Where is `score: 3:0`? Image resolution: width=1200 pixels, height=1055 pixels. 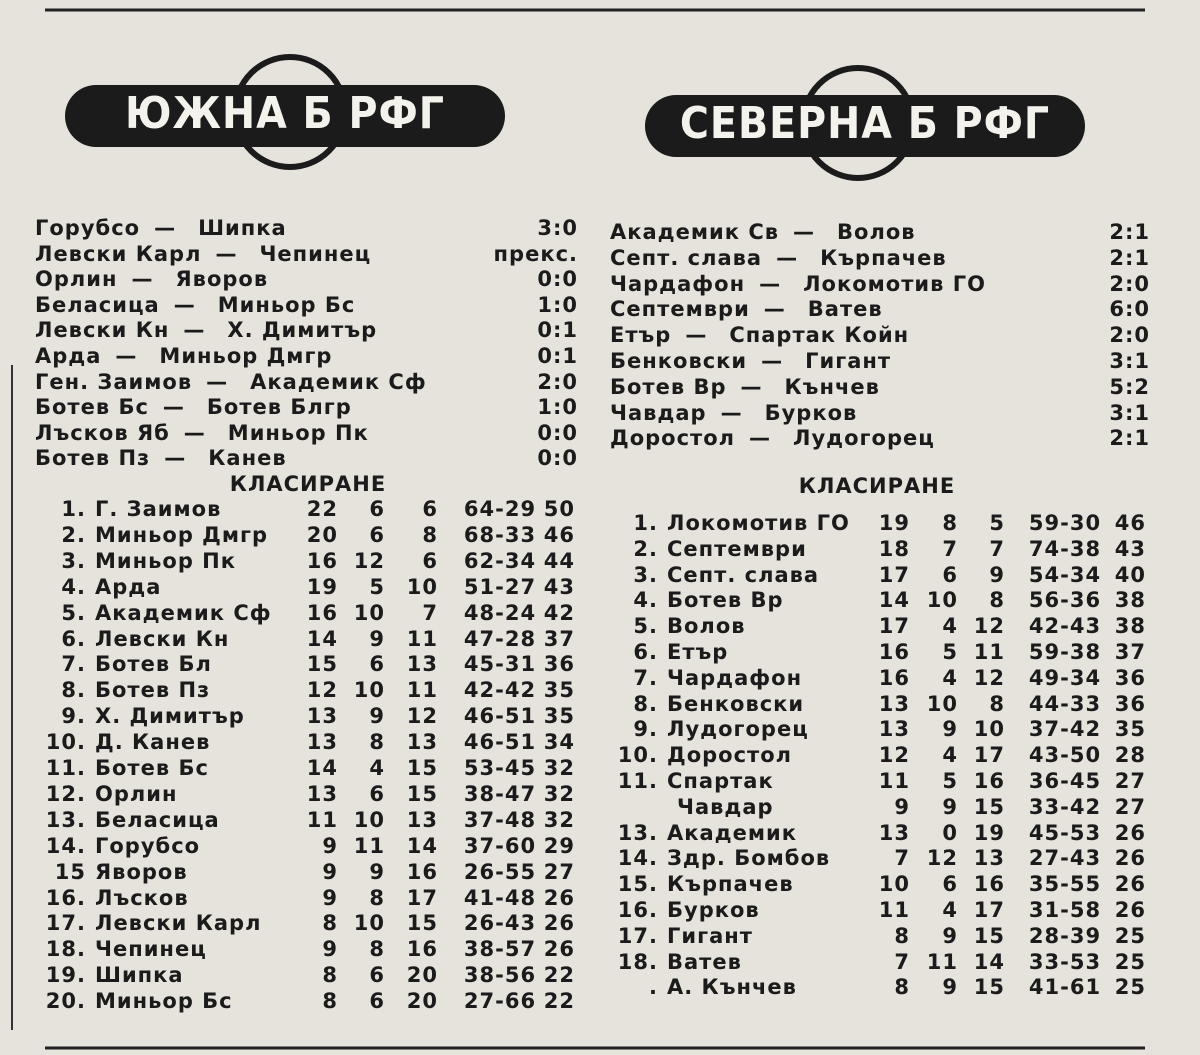 score: 3:0 is located at coordinates (557, 228).